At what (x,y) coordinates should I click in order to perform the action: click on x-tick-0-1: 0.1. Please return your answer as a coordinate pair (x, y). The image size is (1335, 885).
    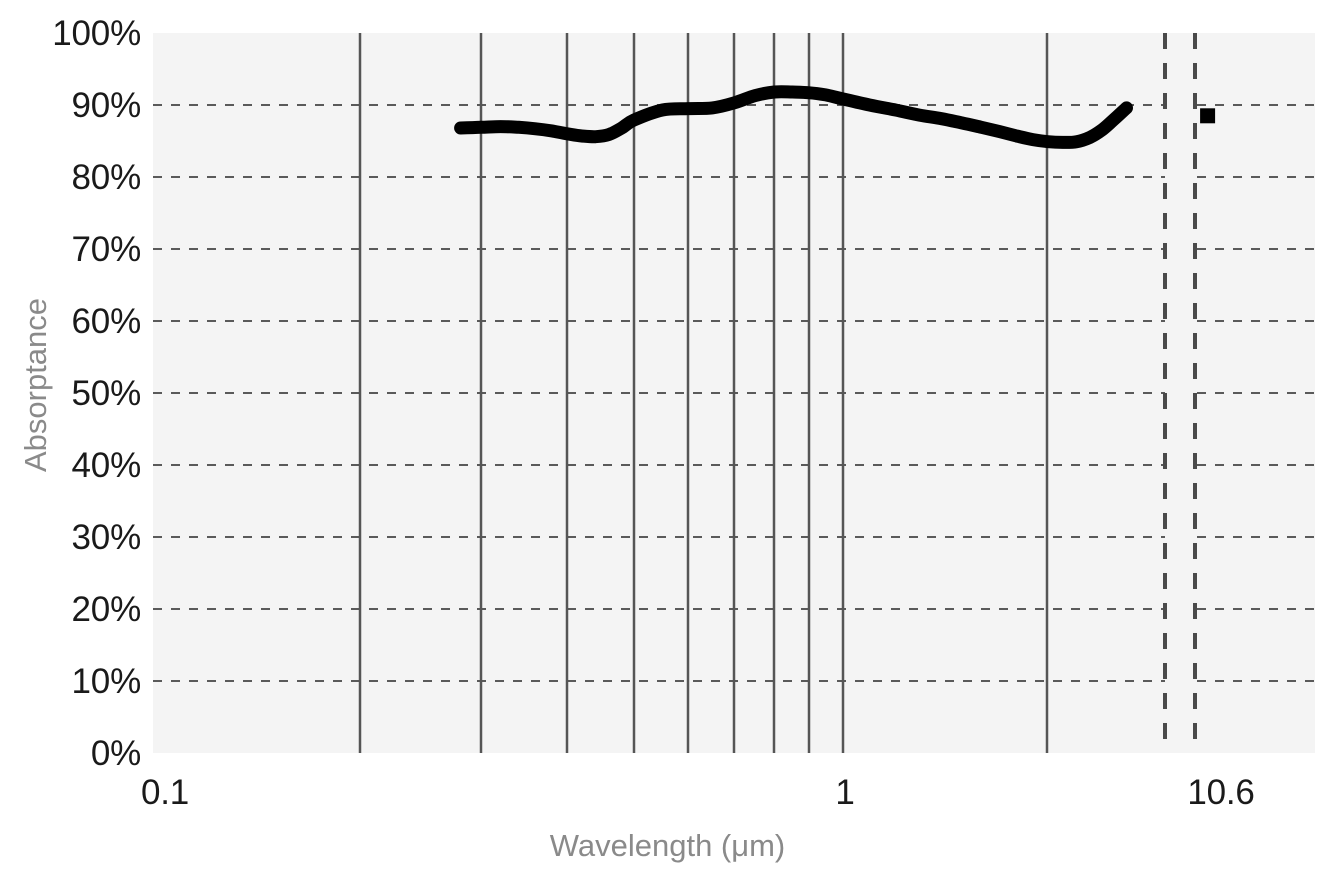
    Looking at the image, I should click on (165, 792).